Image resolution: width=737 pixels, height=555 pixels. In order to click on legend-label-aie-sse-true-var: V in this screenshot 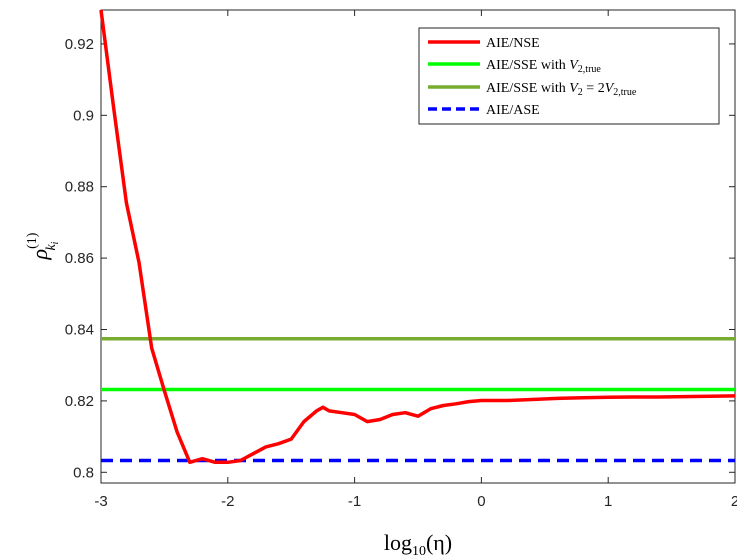, I will do `click(574, 65)`.